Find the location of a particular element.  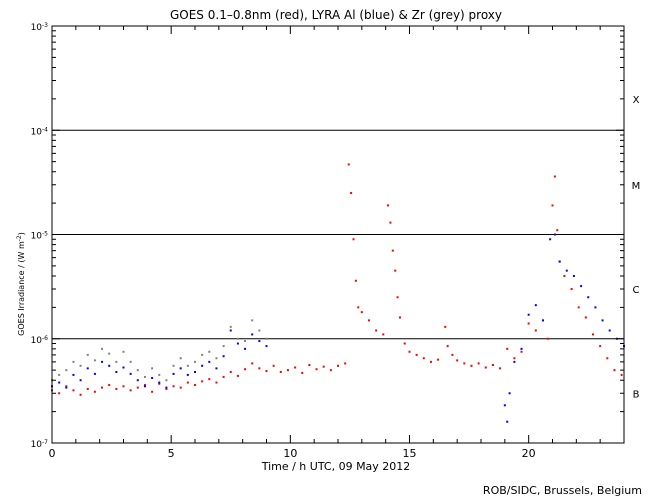

y-axis-label-close: ) is located at coordinates (21, 233).